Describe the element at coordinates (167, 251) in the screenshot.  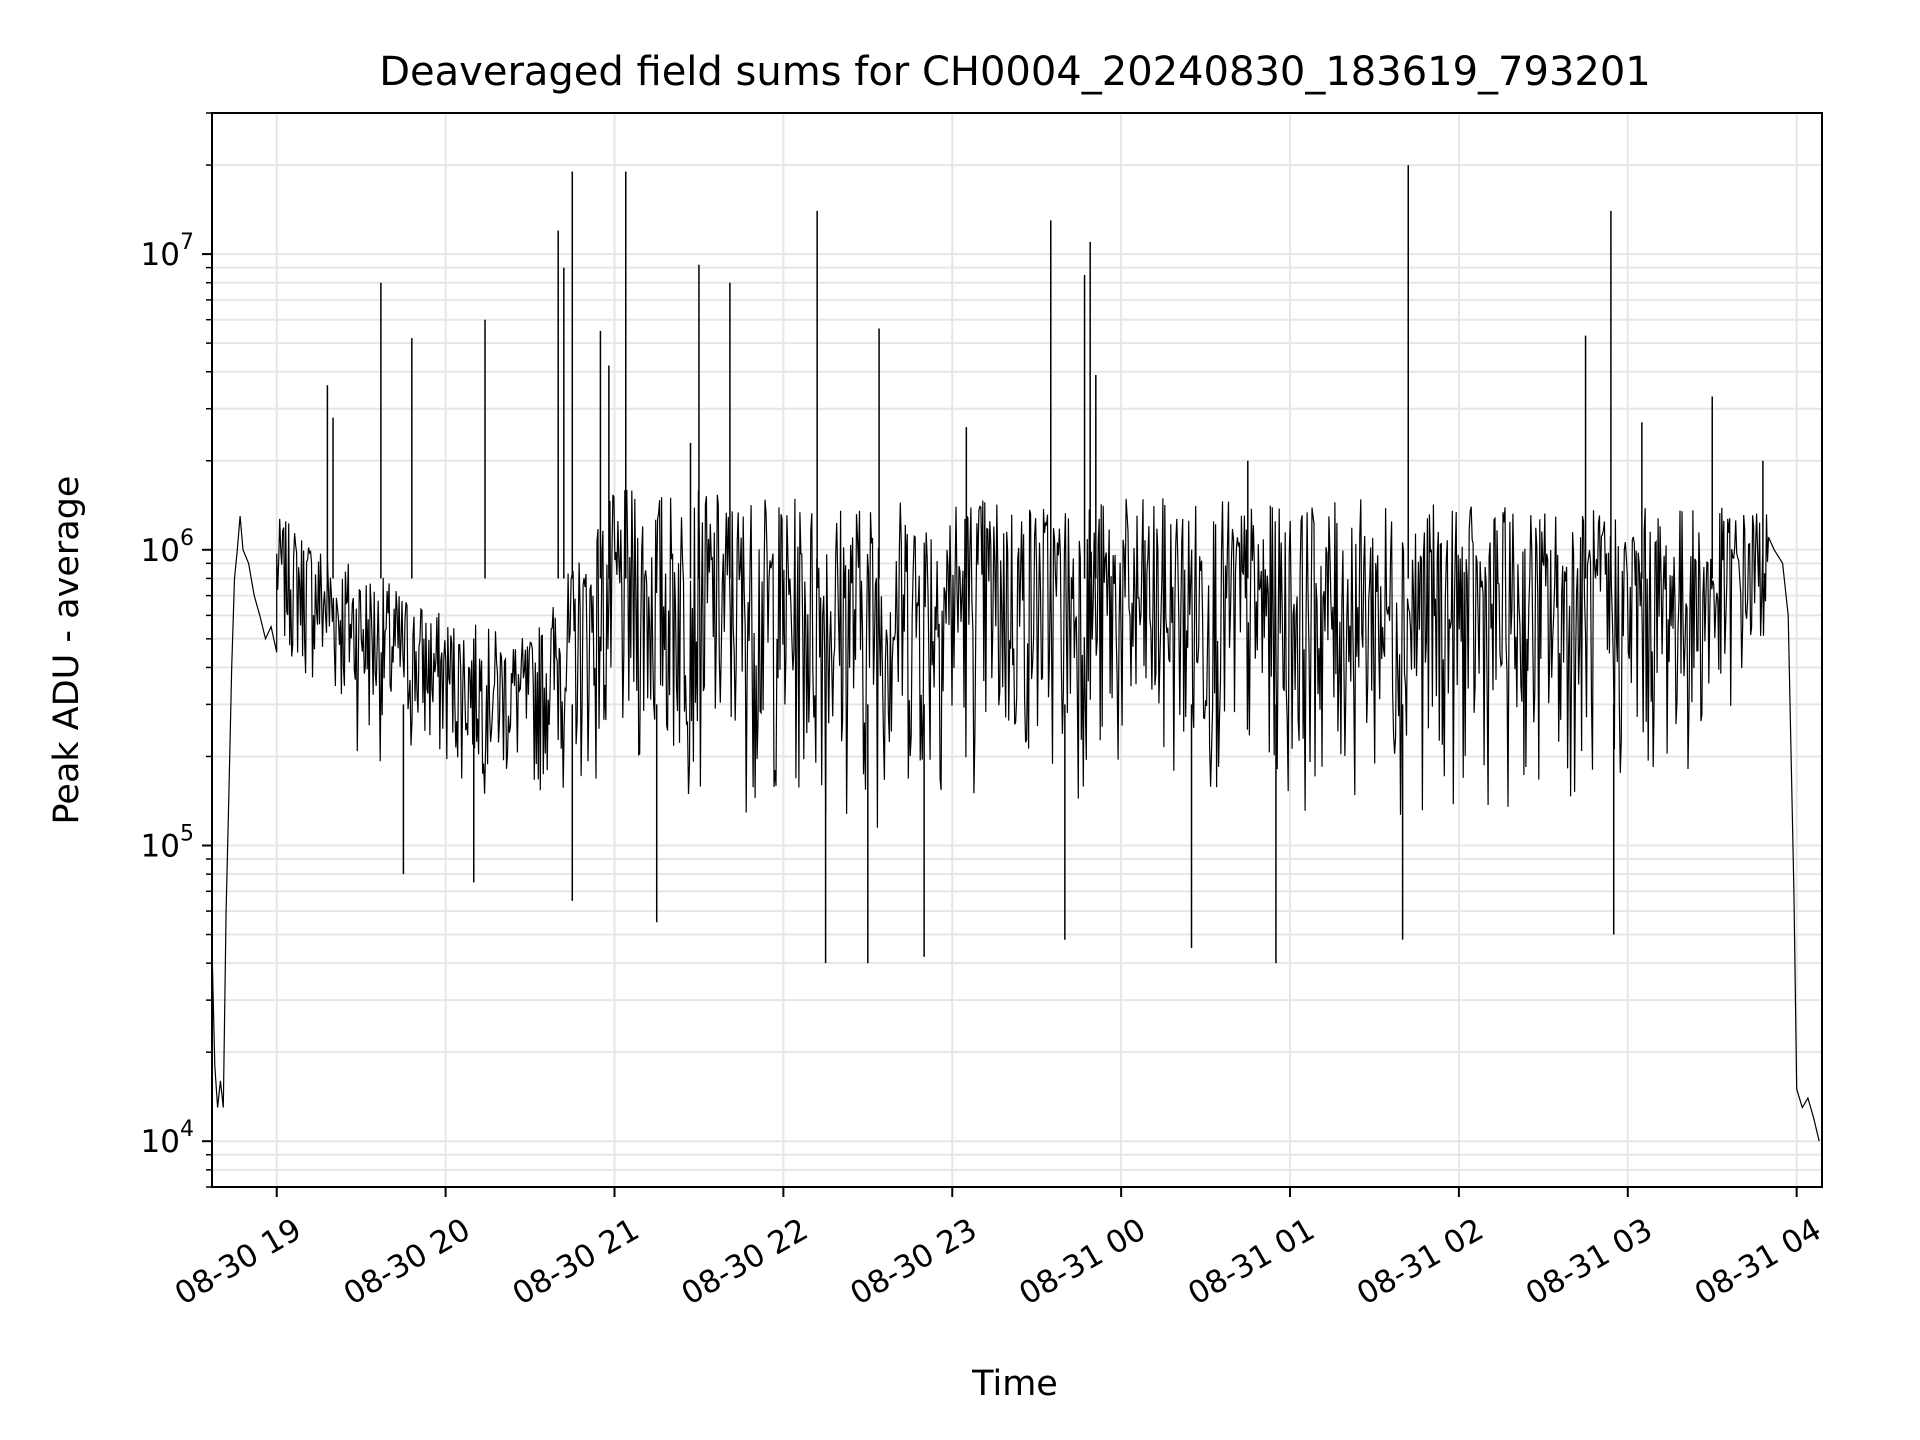
I see `y-tick-label: 10⁷` at that location.